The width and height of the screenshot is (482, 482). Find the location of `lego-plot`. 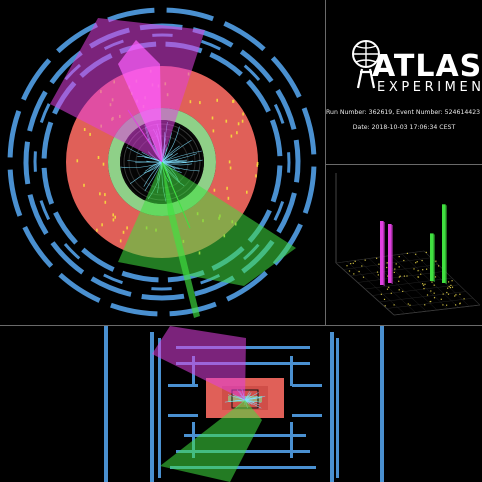

lego-plot is located at coordinates (404, 245).